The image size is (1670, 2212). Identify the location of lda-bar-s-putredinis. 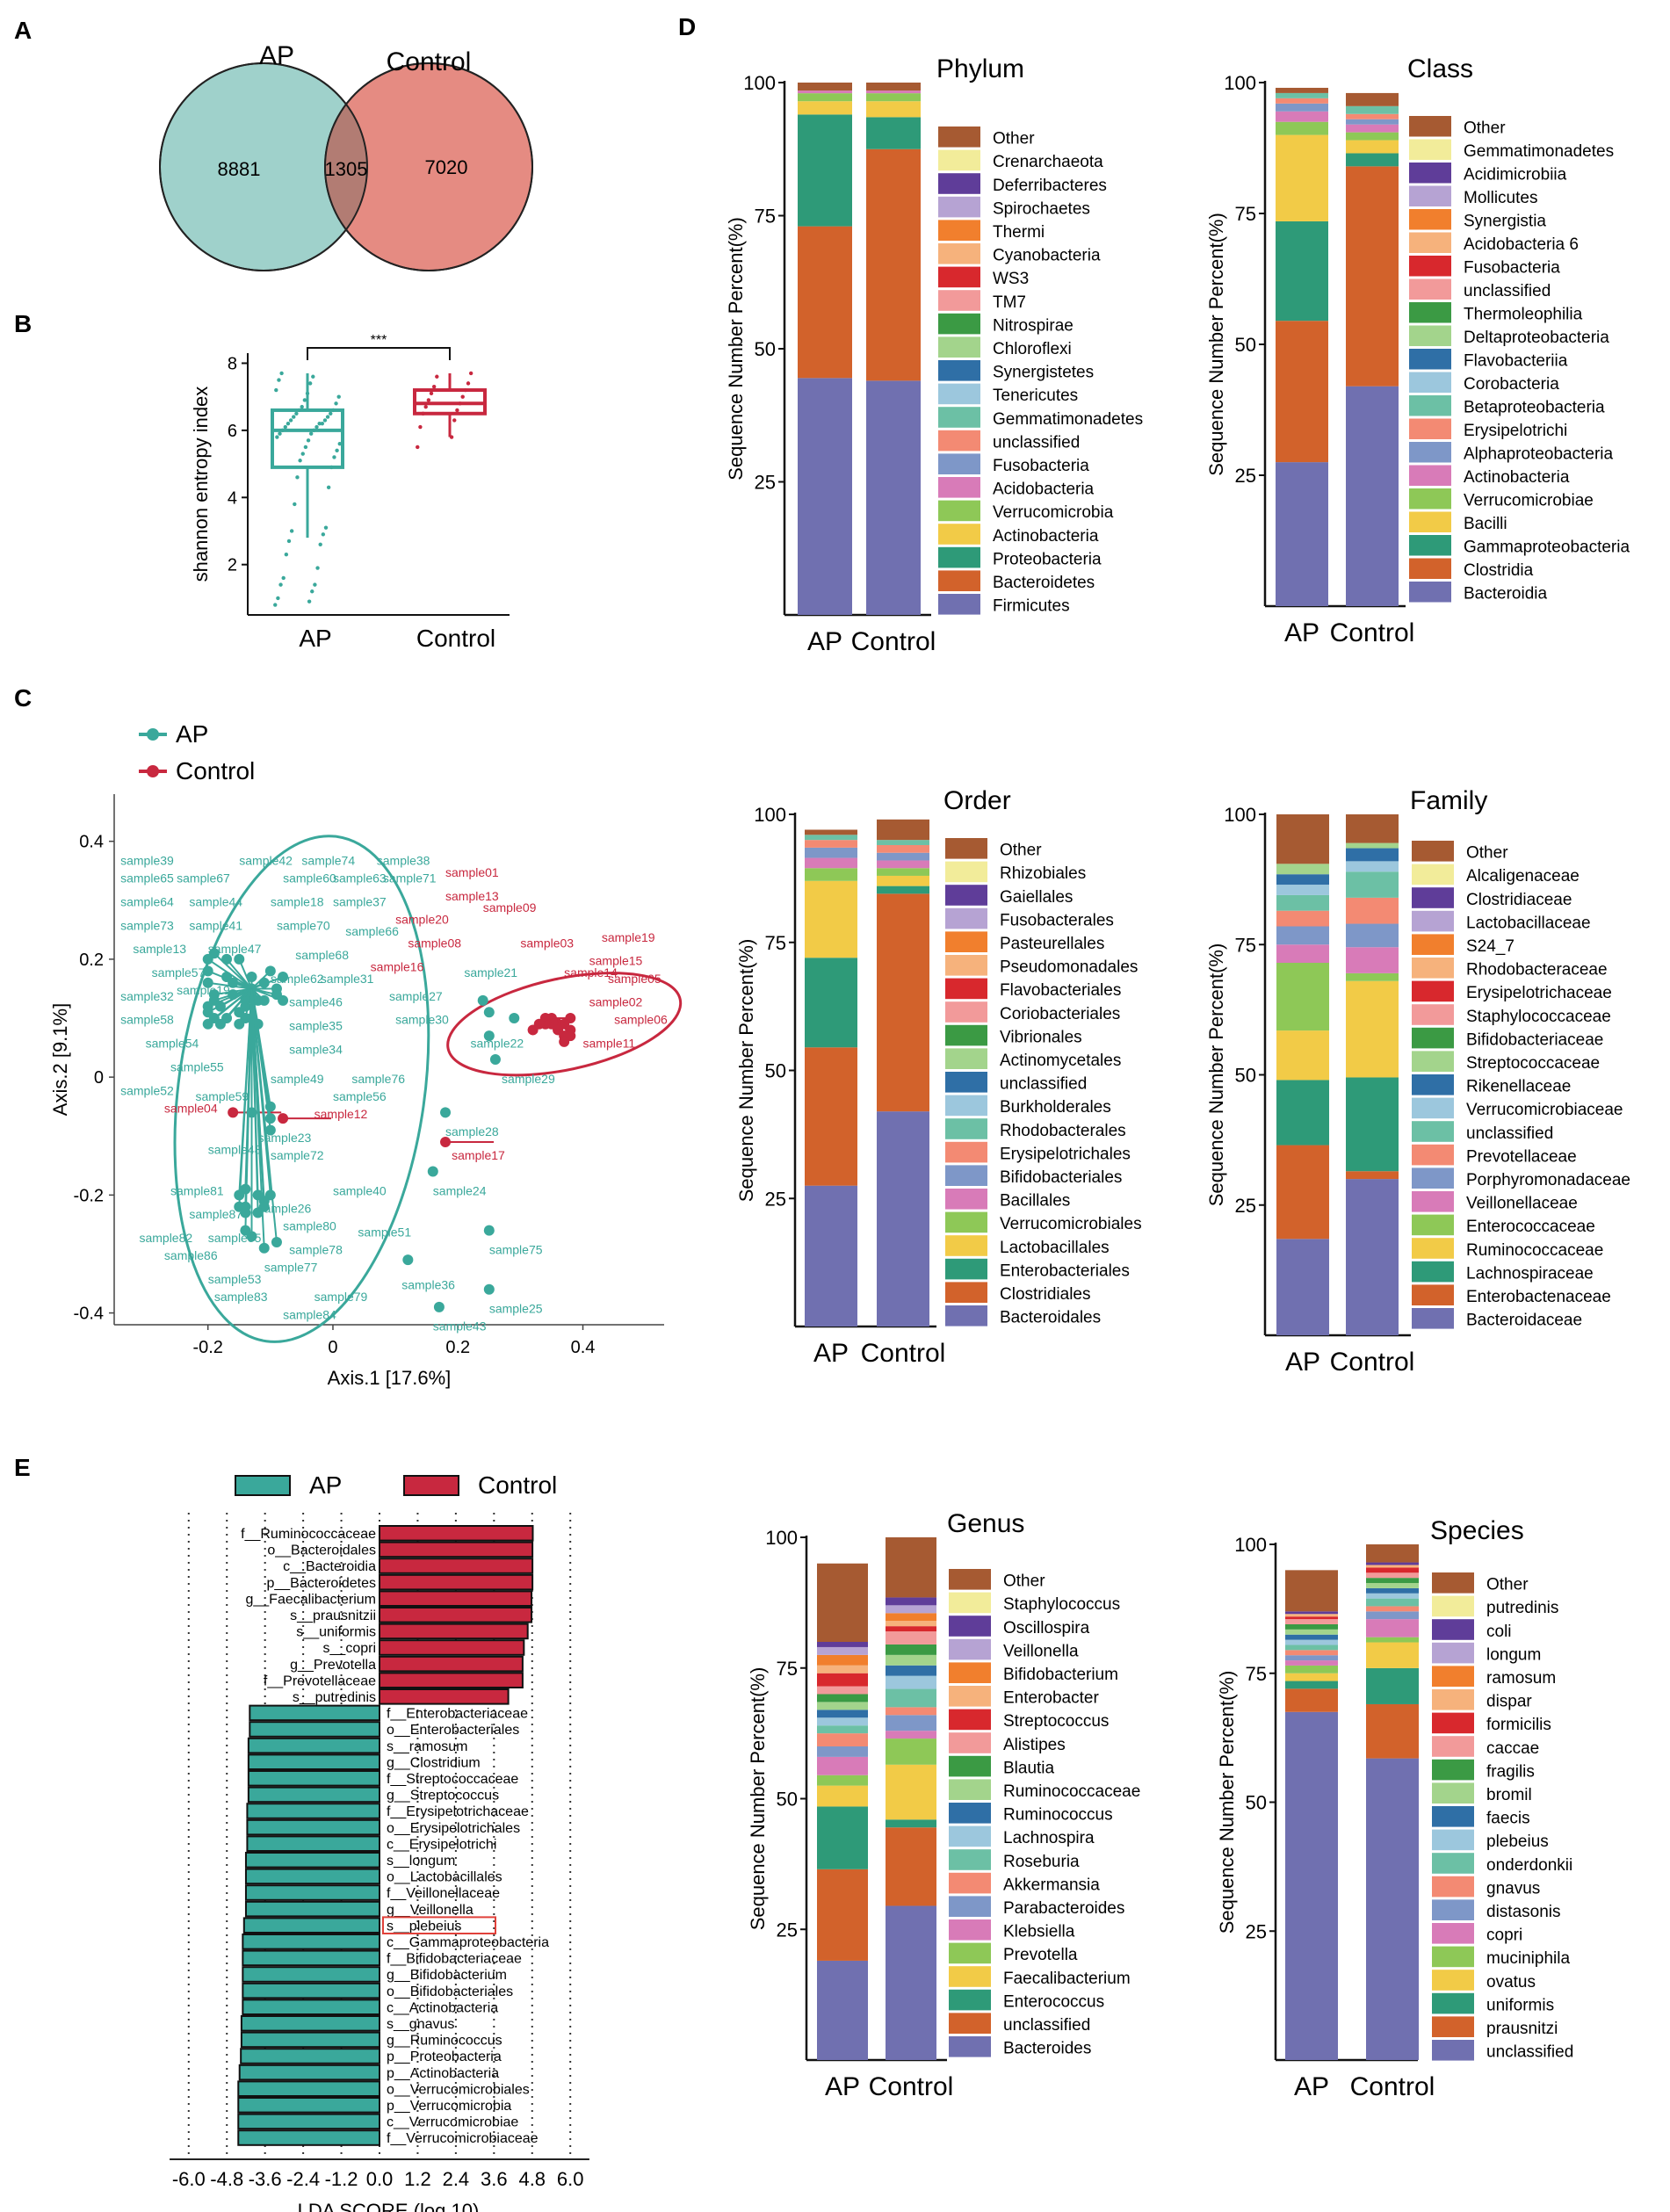
(445, 1696).